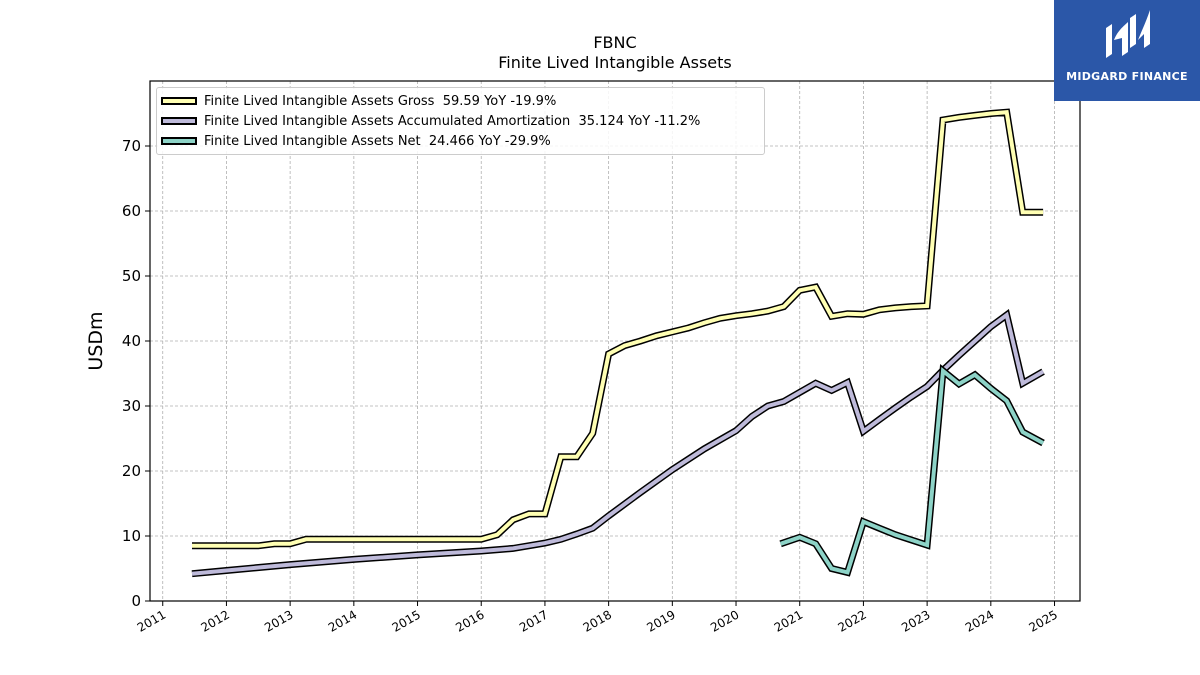  I want to click on x-tick-label: 2017, so click(533, 620).